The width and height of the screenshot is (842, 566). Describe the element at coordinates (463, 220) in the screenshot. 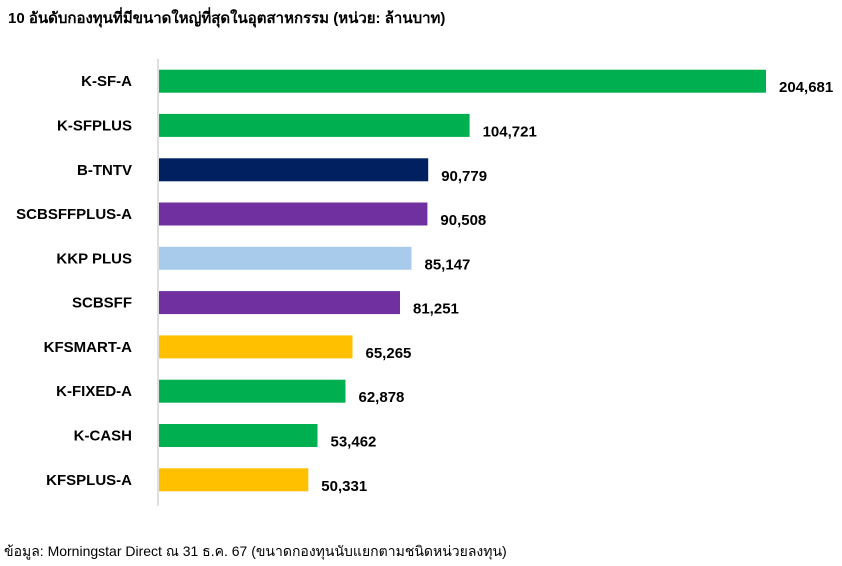

I see `value-label: 90,508` at that location.